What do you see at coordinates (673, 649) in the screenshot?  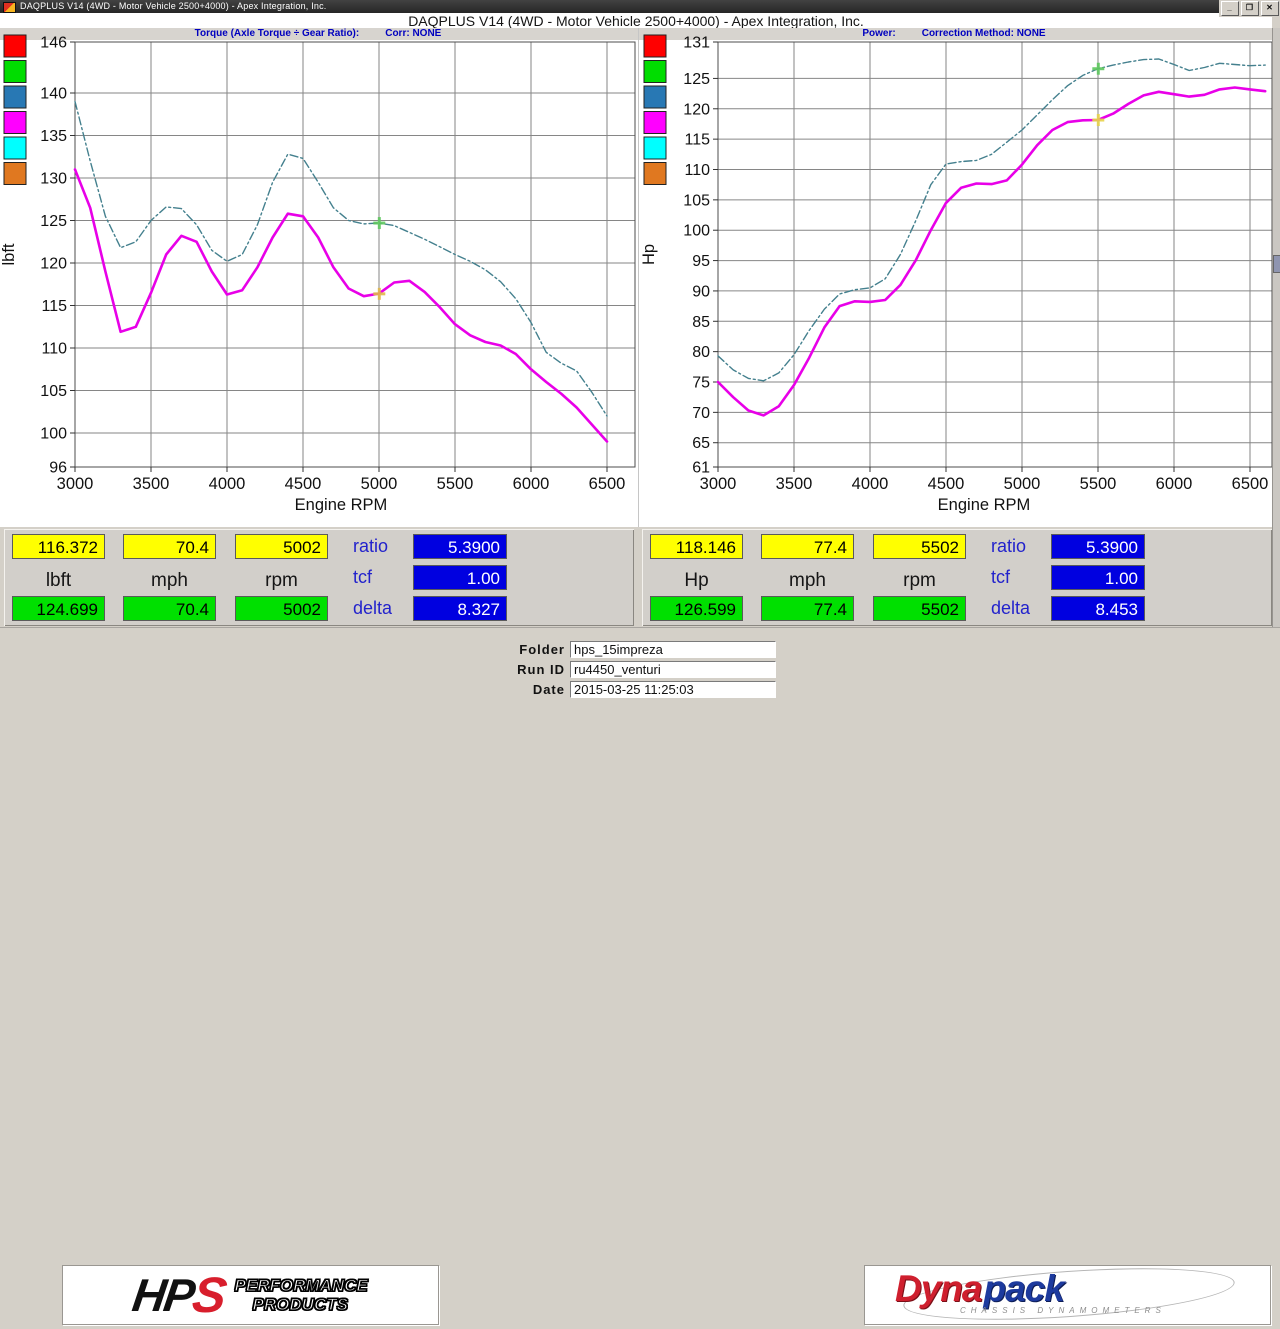 I see `folder-input` at bounding box center [673, 649].